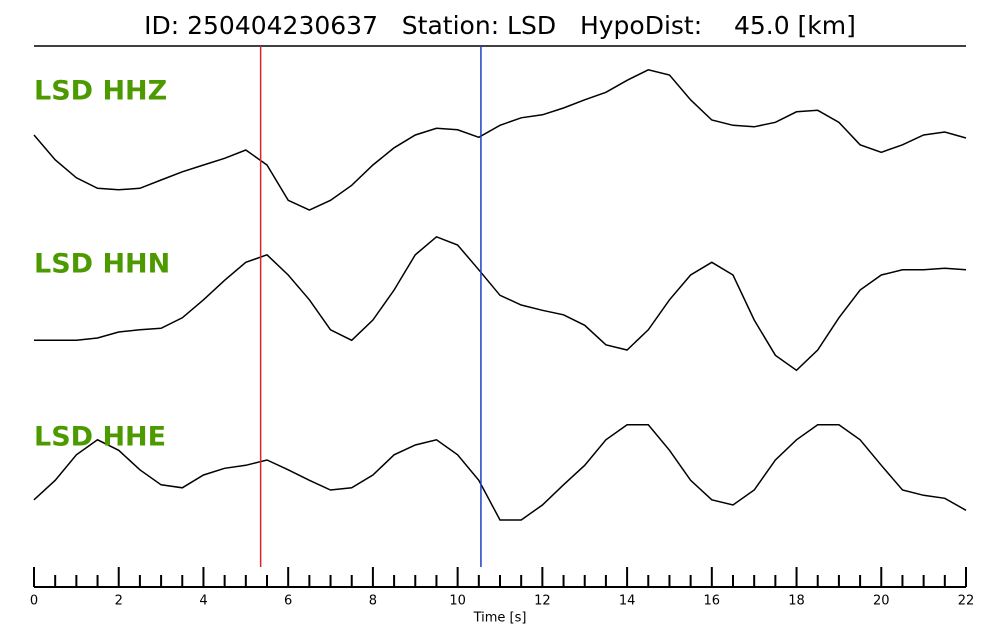 This screenshot has width=1000, height=640. What do you see at coordinates (500, 618) in the screenshot?
I see `x-axis-label: Time [s]` at bounding box center [500, 618].